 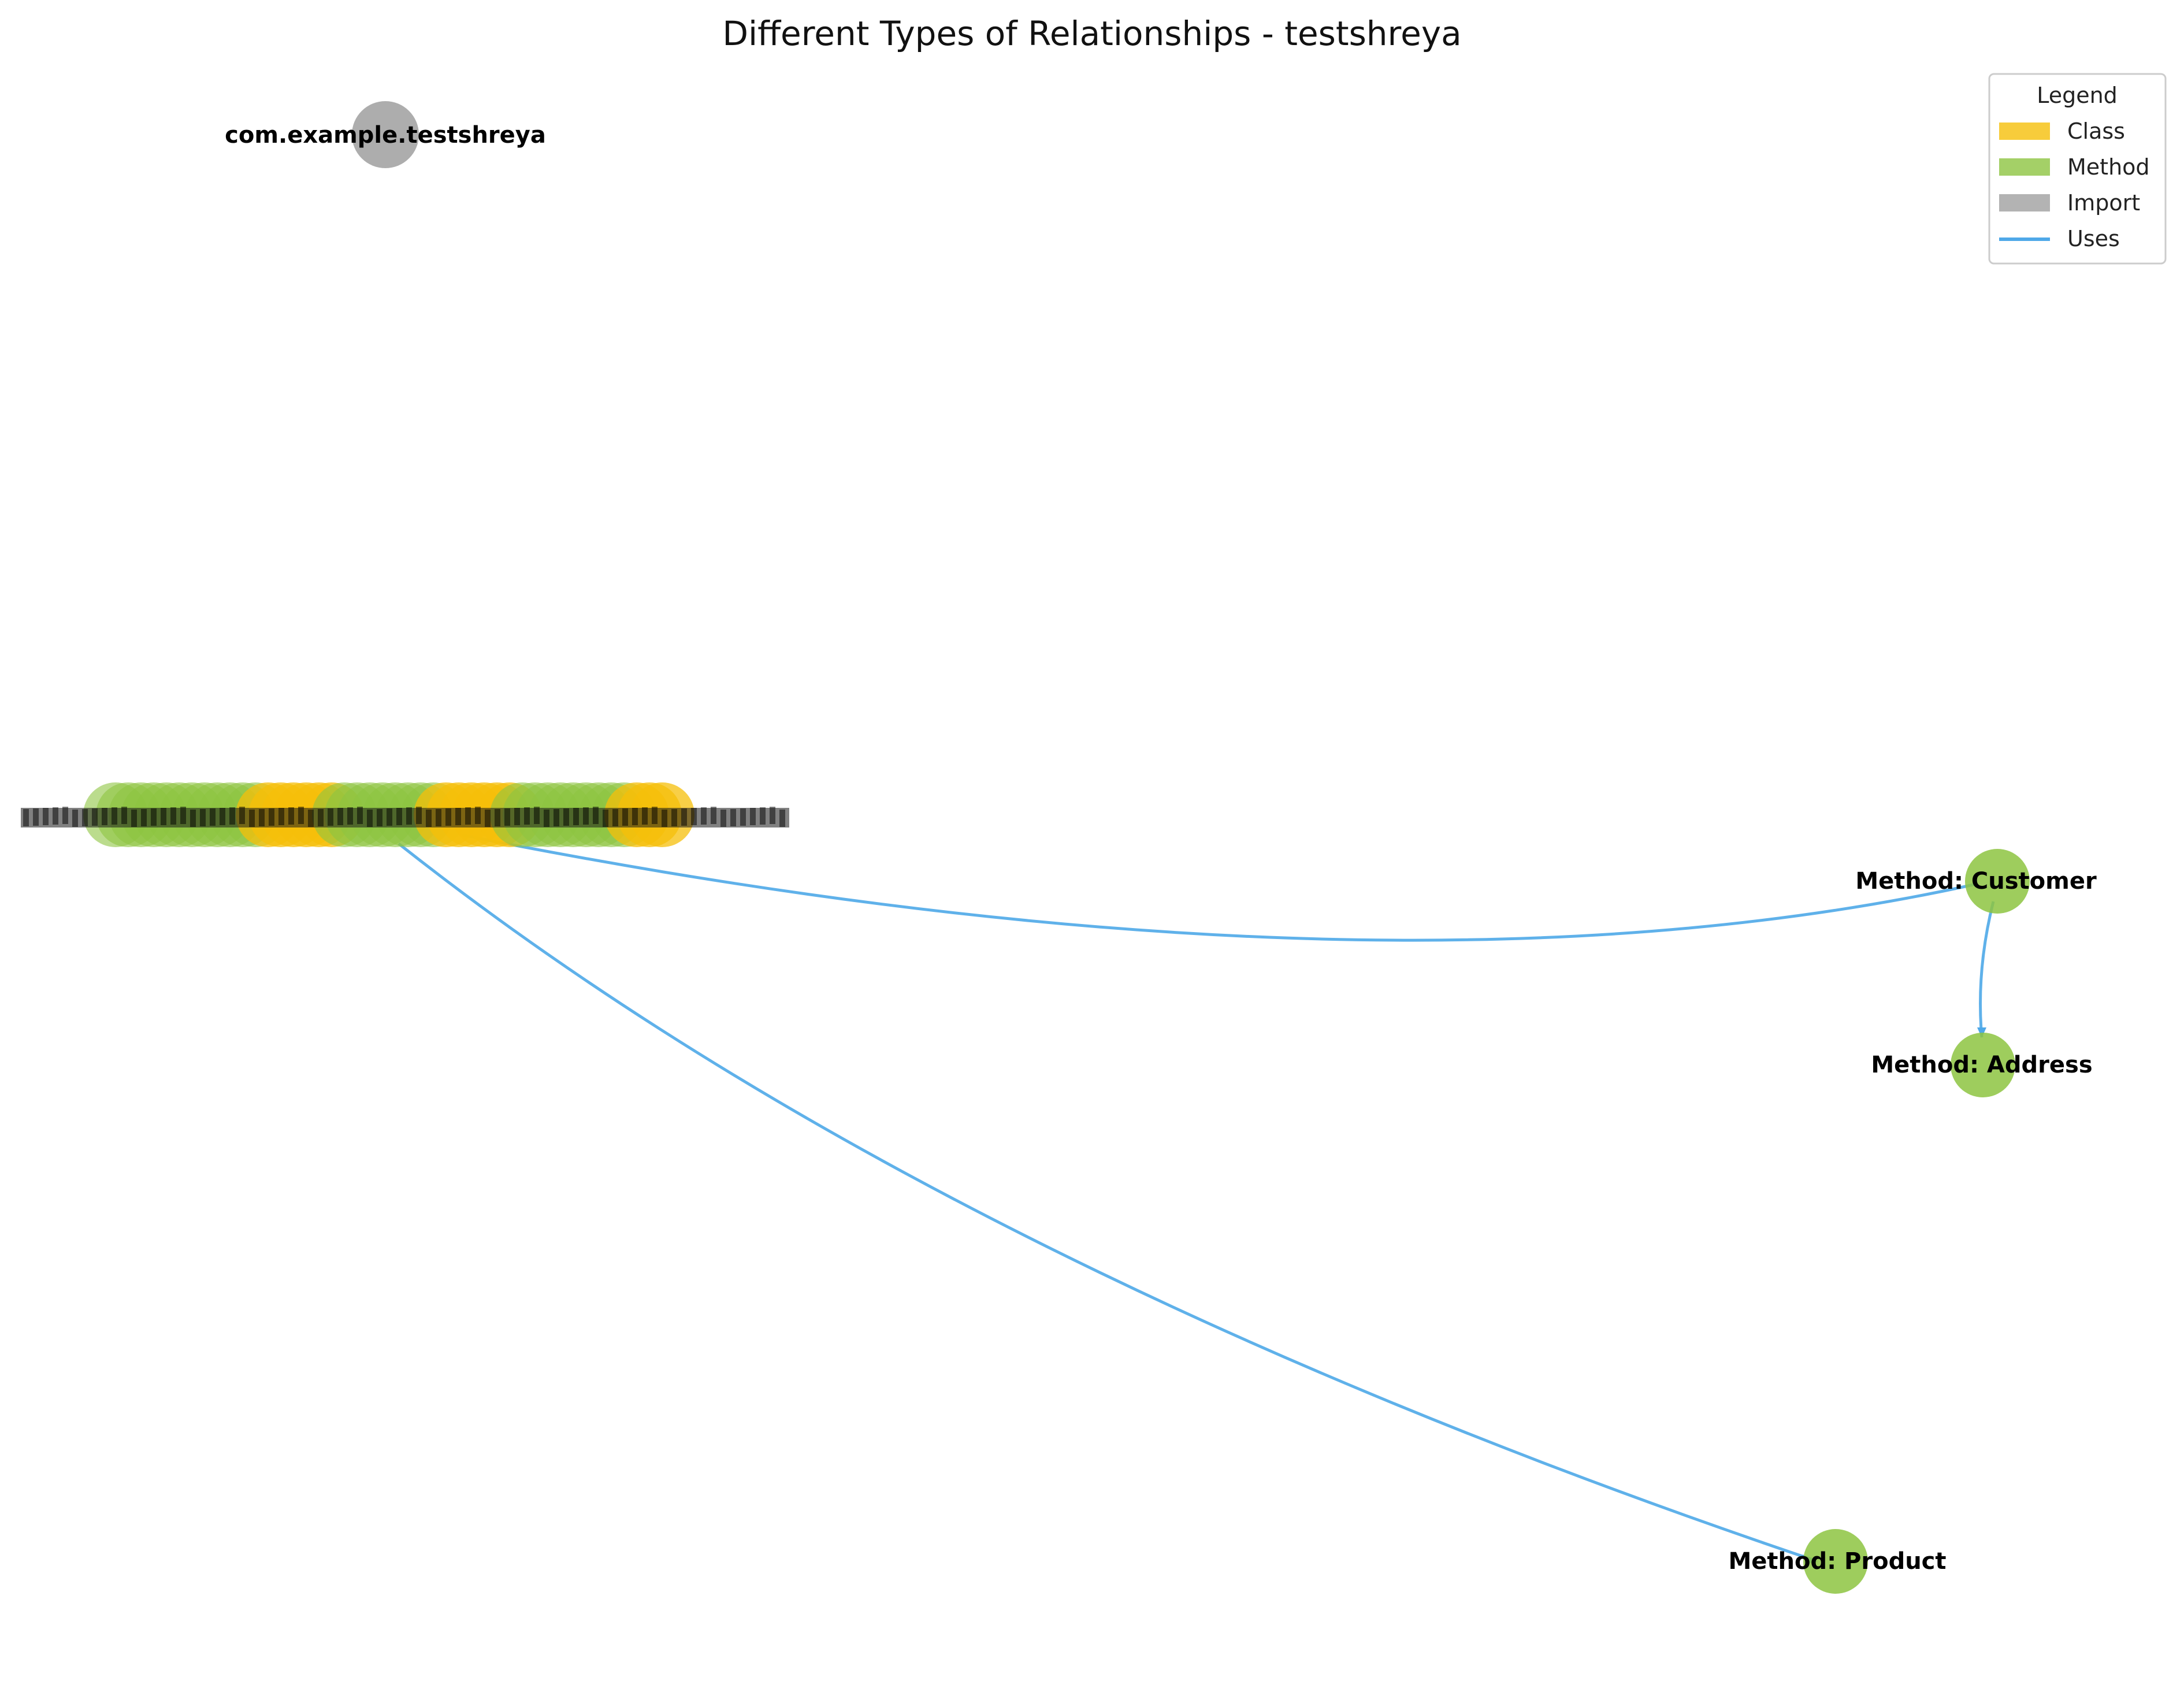 What do you see at coordinates (1987, 969) in the screenshot?
I see `edge-customer-to-address` at bounding box center [1987, 969].